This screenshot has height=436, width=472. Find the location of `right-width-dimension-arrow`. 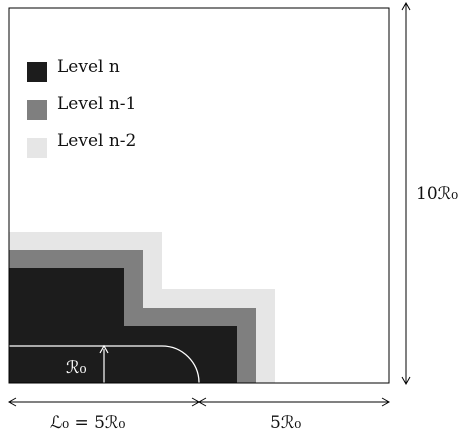

right-width-dimension-arrow is located at coordinates (294, 402).